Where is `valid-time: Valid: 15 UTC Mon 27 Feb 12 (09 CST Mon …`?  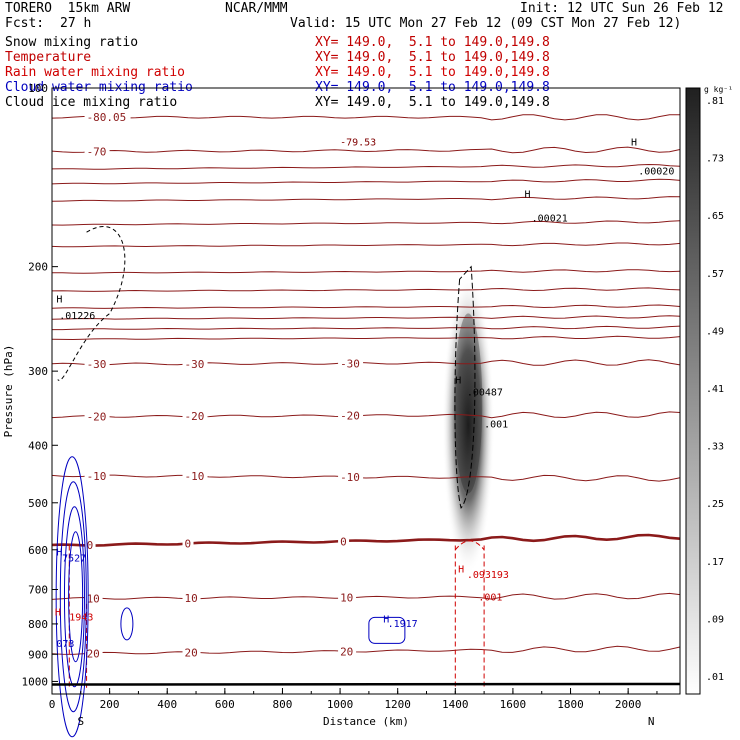 valid-time: Valid: 15 UTC Mon 27 Feb 12 (09 CST Mon … is located at coordinates (486, 23).